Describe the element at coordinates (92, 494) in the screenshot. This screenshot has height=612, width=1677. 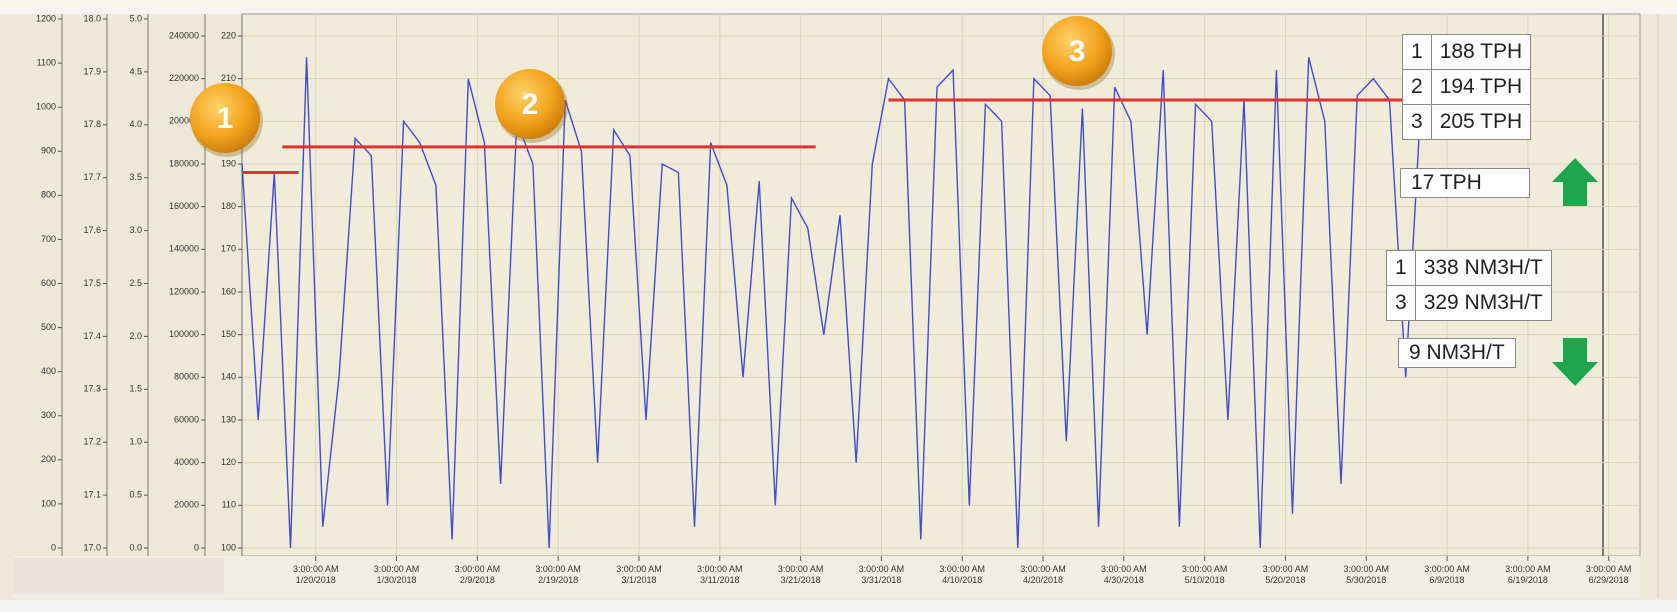
I see `y-tick-label: 17.1` at that location.